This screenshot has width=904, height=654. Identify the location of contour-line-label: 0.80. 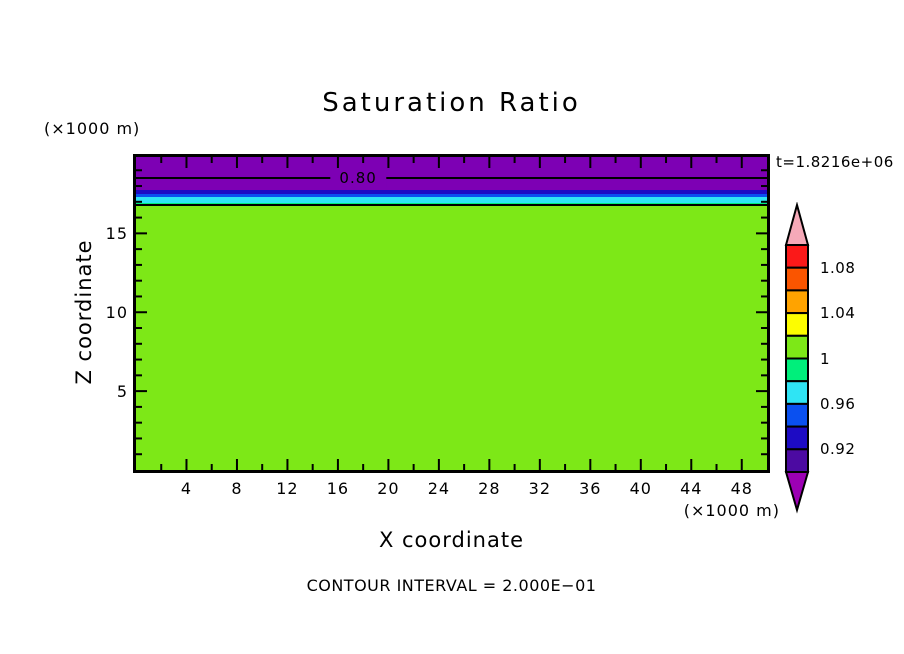
(358, 178).